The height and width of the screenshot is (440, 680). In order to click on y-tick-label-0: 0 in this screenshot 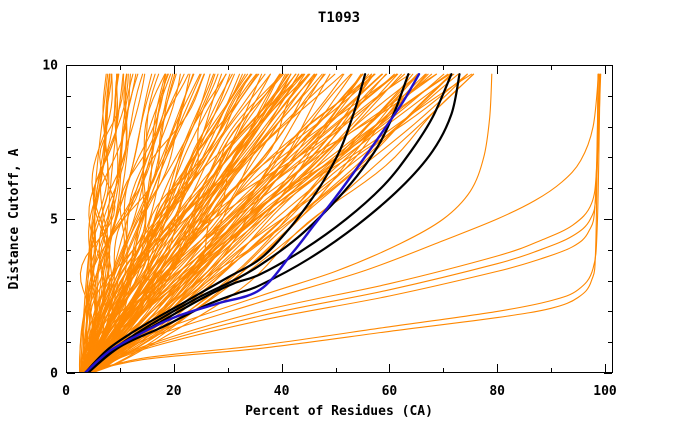, I will do `click(54, 374)`.